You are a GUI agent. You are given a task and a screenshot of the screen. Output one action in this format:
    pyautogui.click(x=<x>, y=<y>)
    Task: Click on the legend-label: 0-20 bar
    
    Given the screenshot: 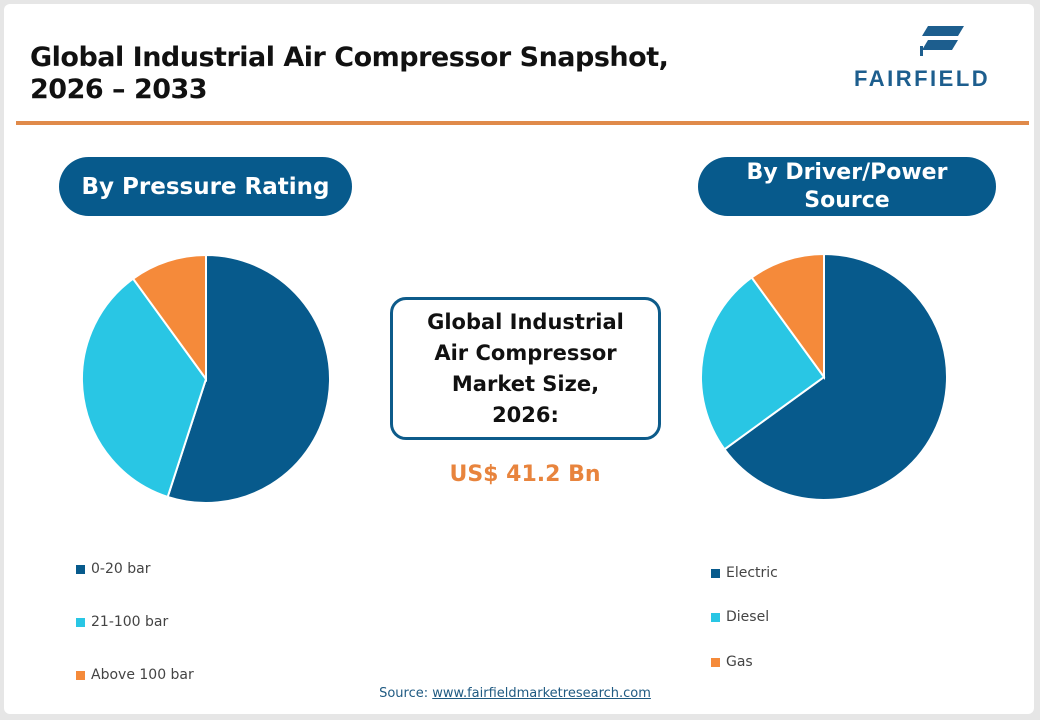 What is the action you would take?
    pyautogui.click(x=121, y=569)
    